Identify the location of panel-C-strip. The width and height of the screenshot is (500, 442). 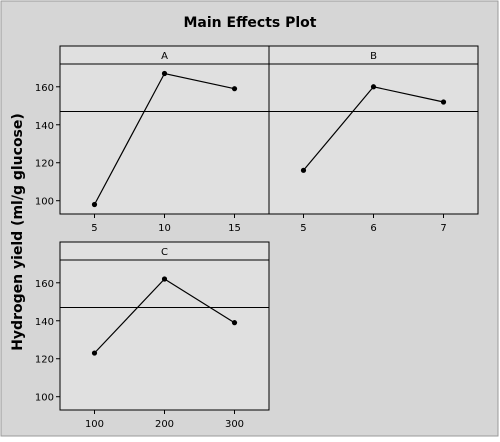
(164, 251).